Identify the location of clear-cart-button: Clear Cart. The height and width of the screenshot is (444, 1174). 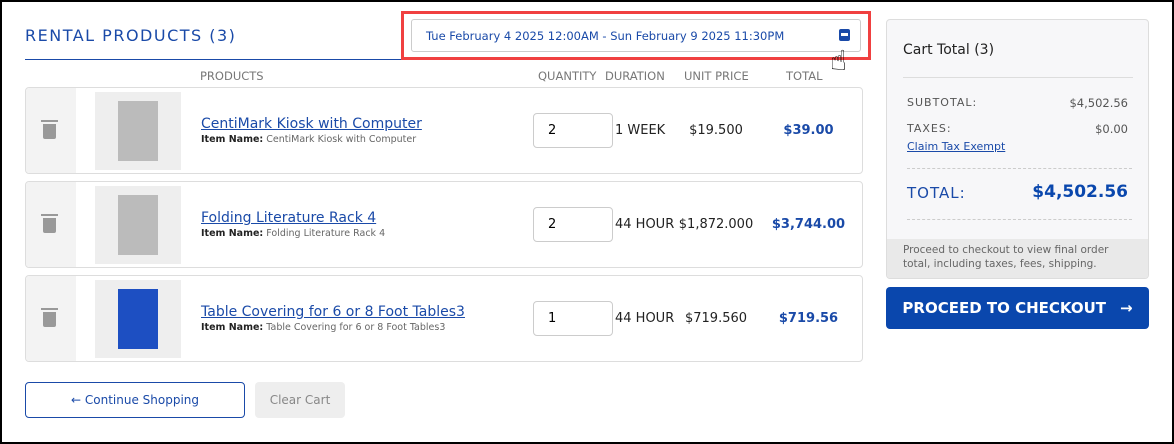
(300, 400).